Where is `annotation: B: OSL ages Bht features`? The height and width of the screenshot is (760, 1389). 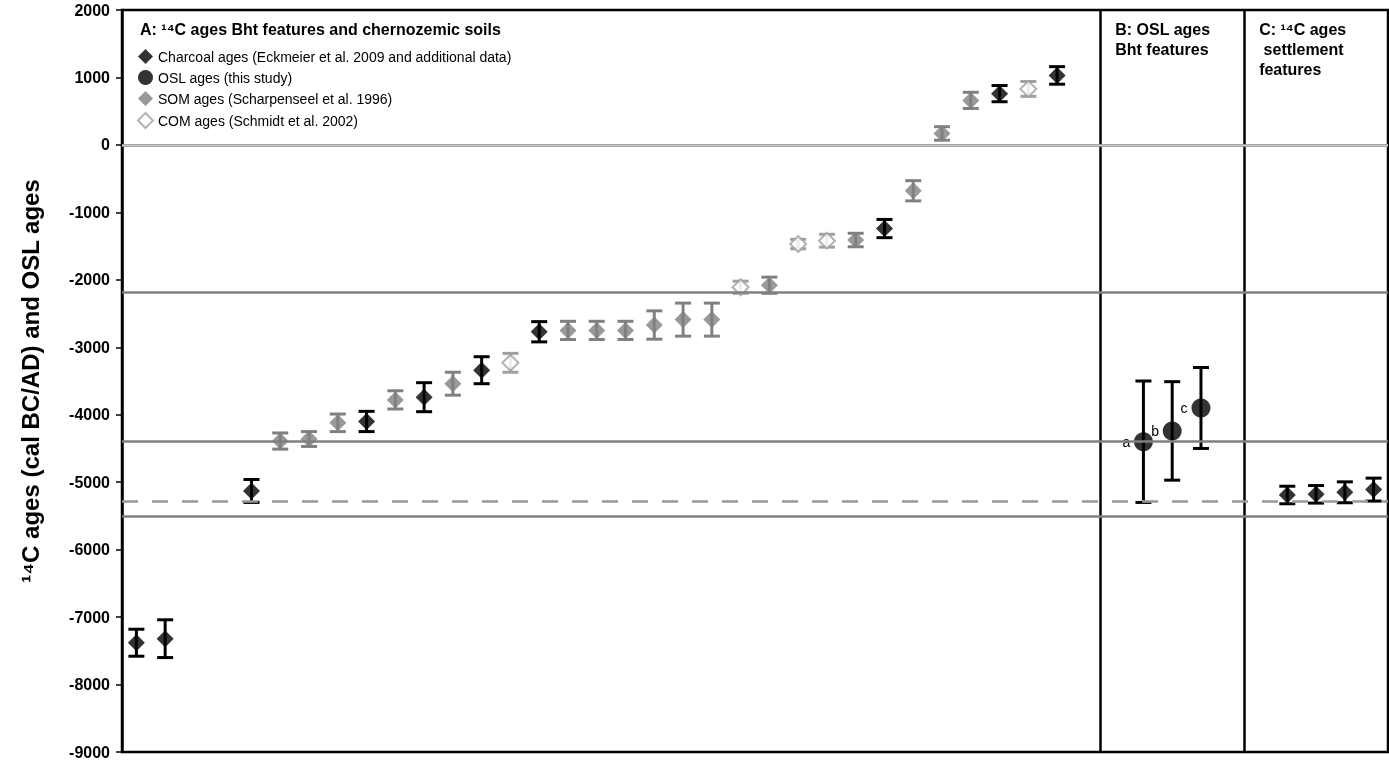 annotation: B: OSL ages Bht features is located at coordinates (1165, 39).